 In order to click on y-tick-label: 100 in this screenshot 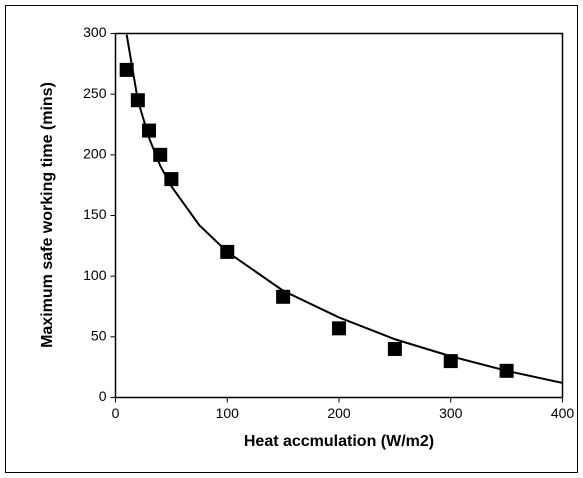, I will do `click(95, 275)`.